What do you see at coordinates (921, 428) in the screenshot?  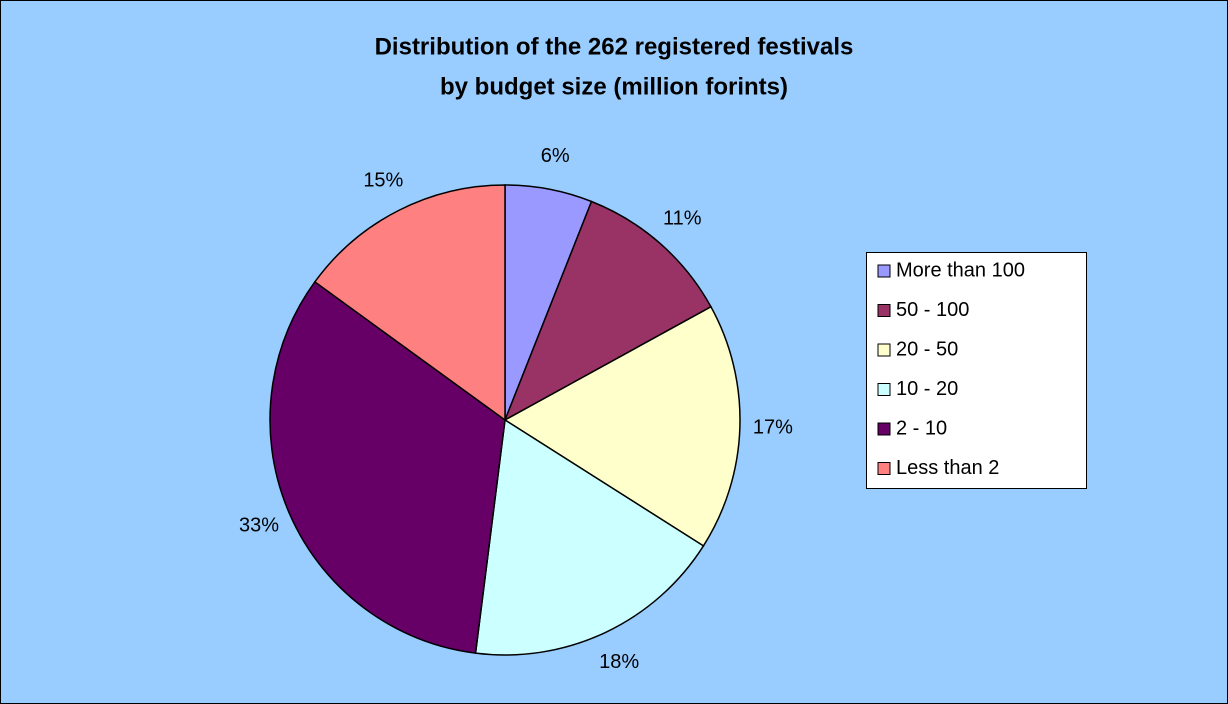 I see `legend-label: 2 - 10` at bounding box center [921, 428].